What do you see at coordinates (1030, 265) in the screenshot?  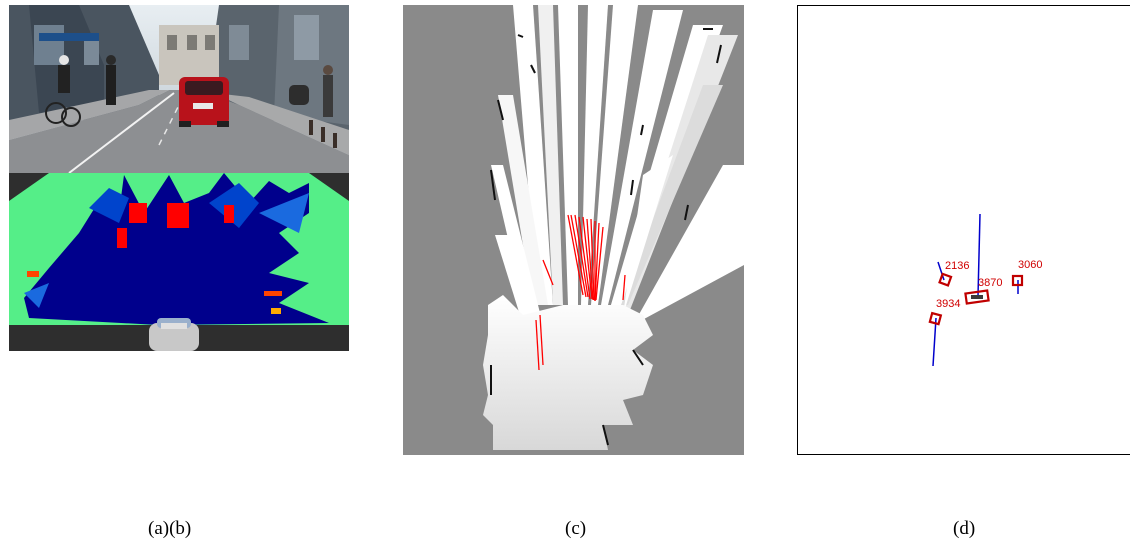 I see `track-label: 3060` at bounding box center [1030, 265].